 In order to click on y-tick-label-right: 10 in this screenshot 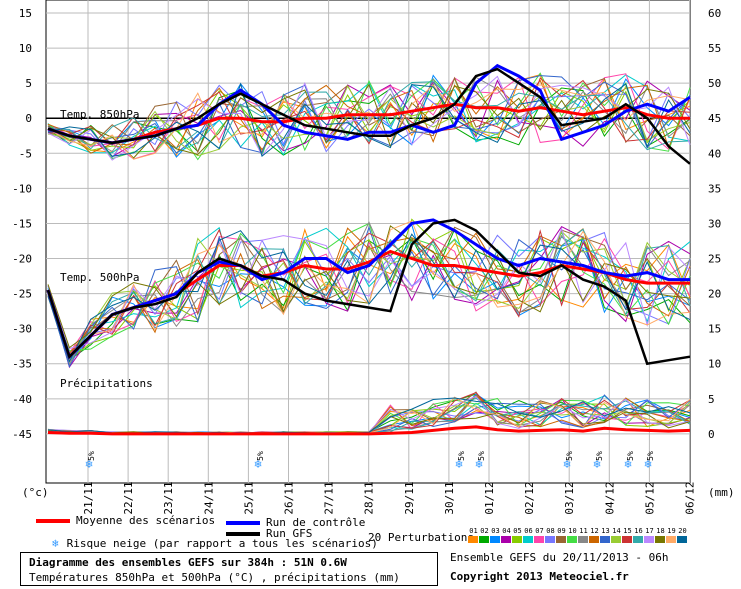, I will do `click(714, 364)`.